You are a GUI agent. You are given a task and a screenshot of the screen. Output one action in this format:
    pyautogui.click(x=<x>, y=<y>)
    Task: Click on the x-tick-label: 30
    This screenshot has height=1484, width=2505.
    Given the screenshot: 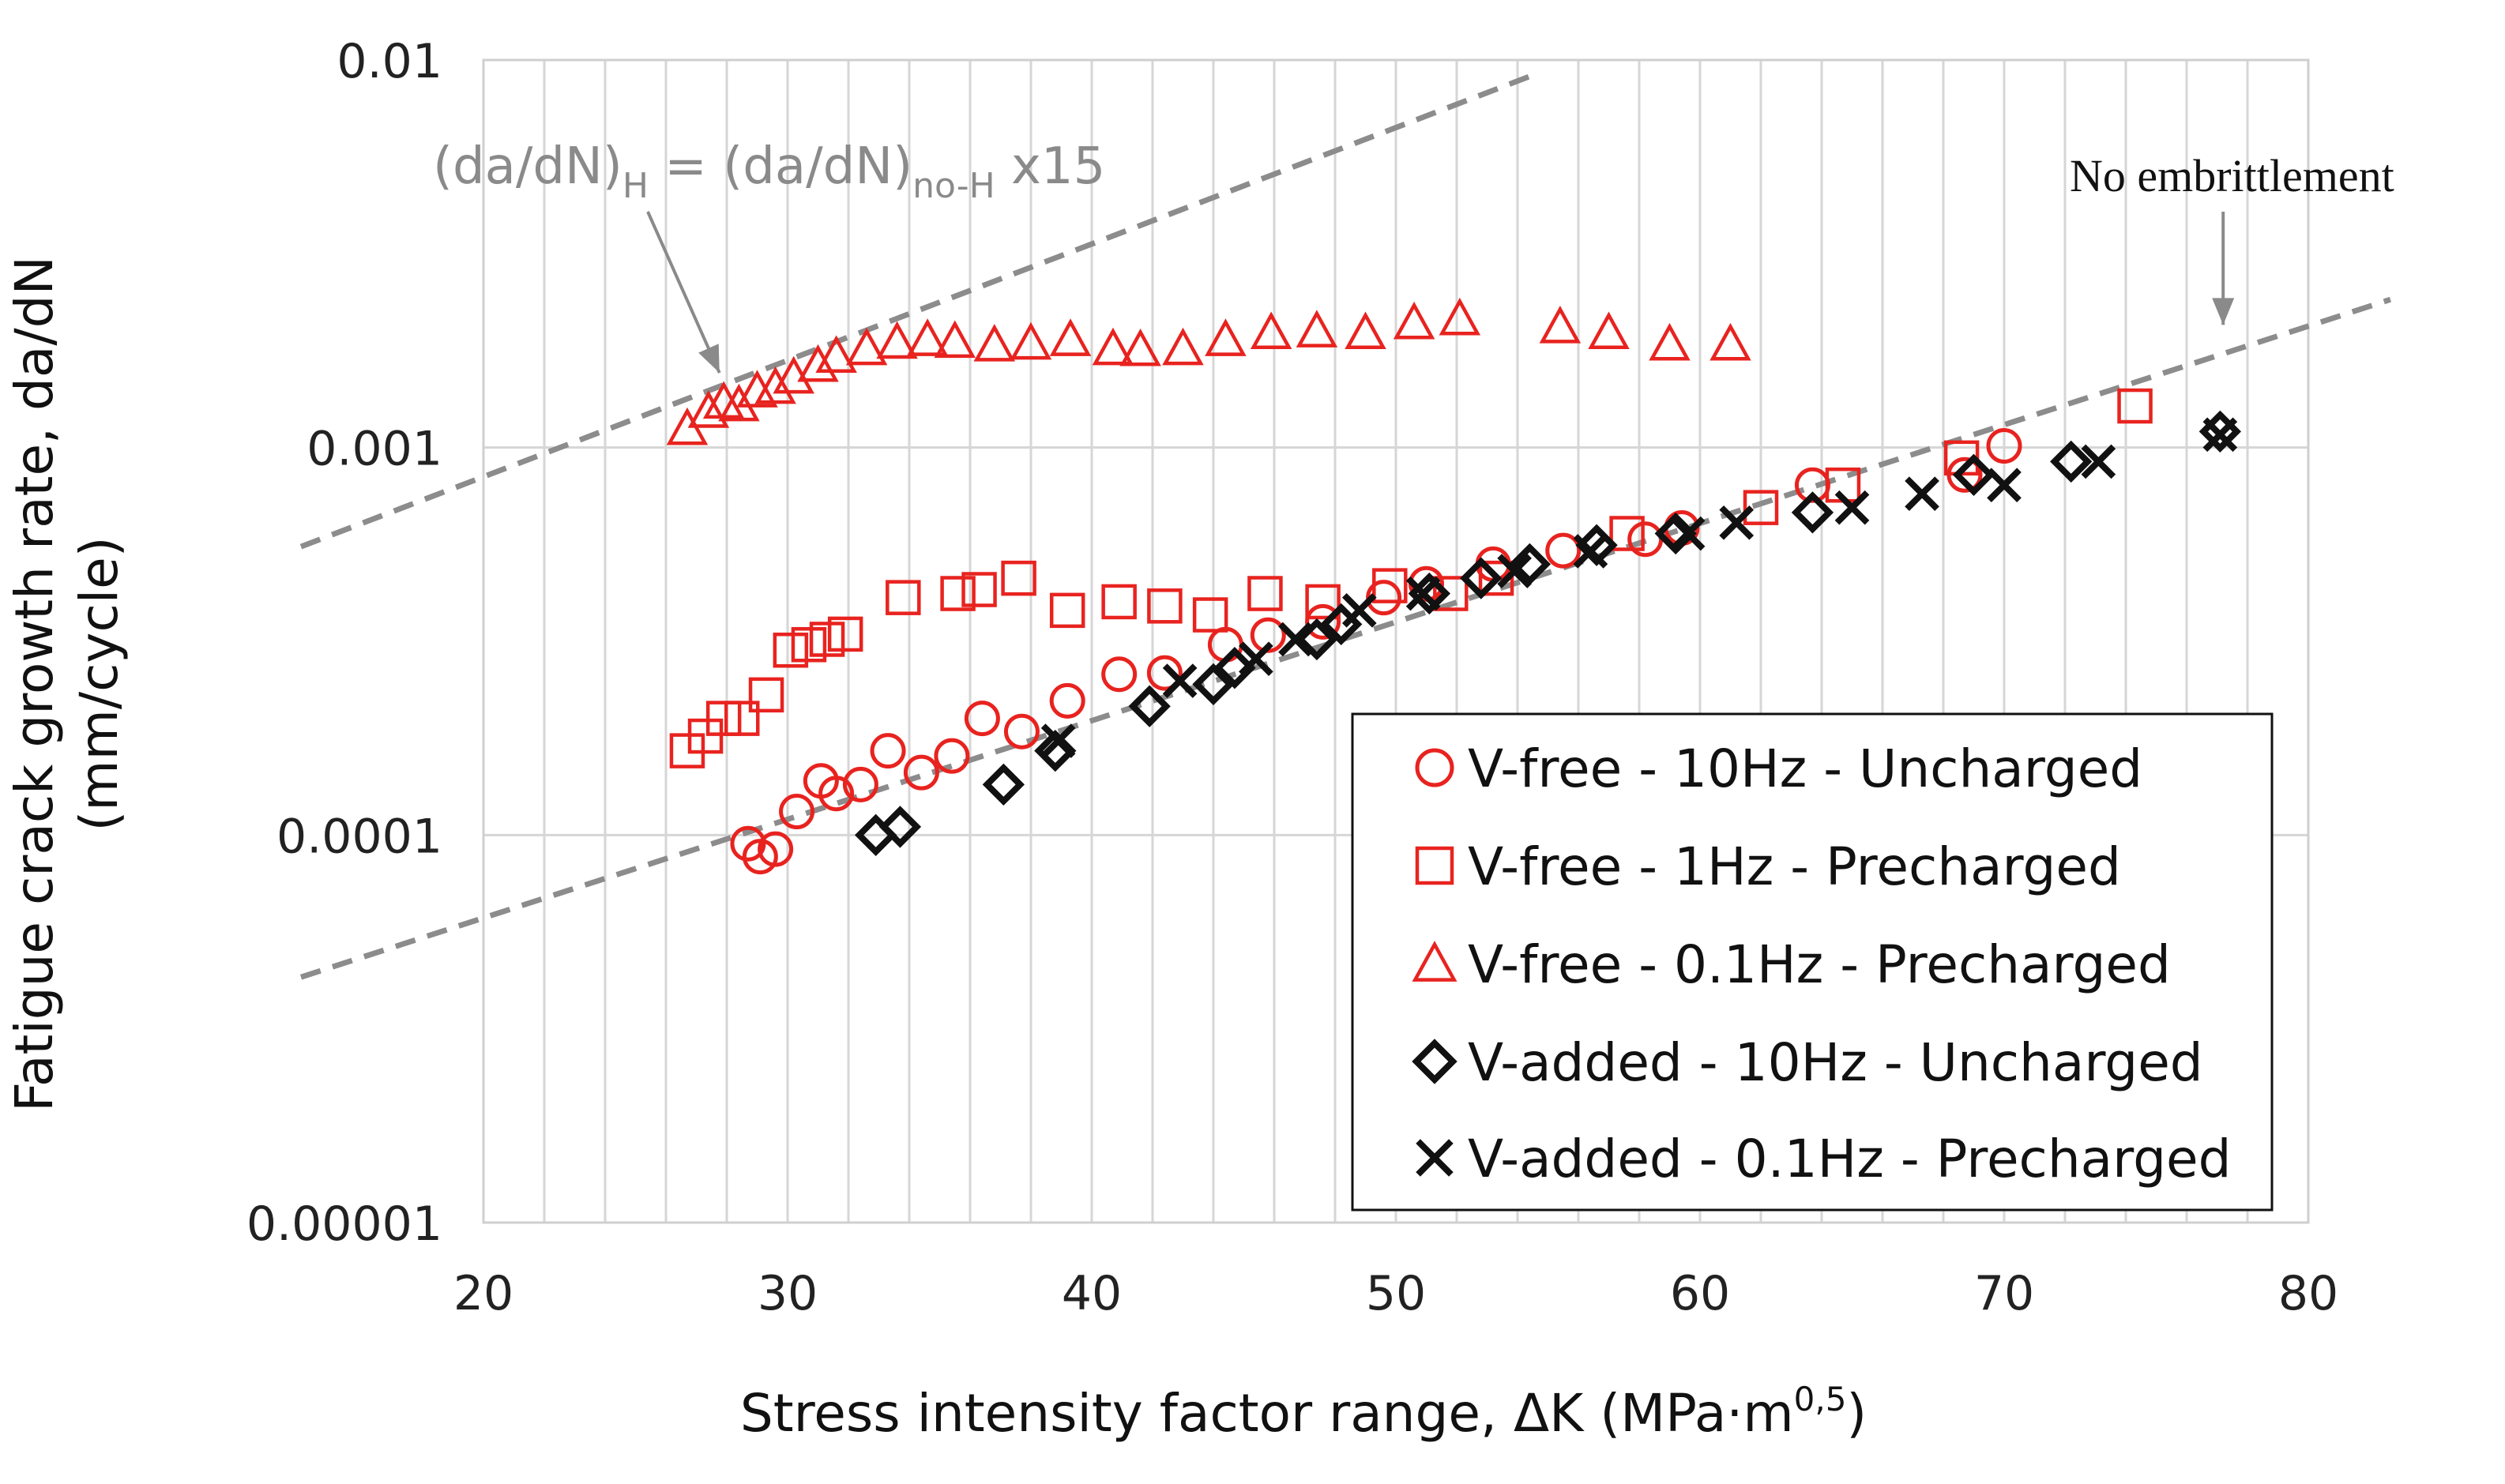 What is the action you would take?
    pyautogui.click(x=788, y=1293)
    